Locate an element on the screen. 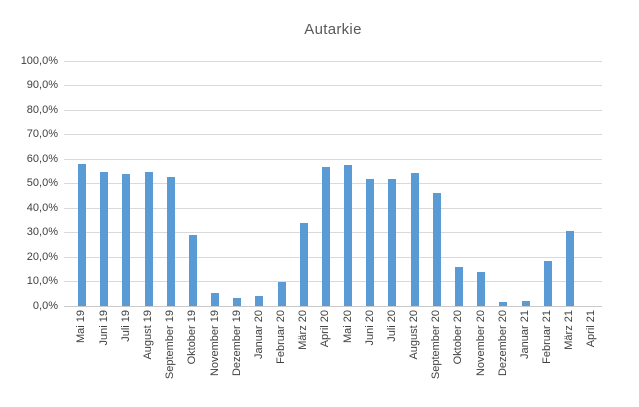 The image size is (639, 407). x-slot: August 20 is located at coordinates (415, 356).